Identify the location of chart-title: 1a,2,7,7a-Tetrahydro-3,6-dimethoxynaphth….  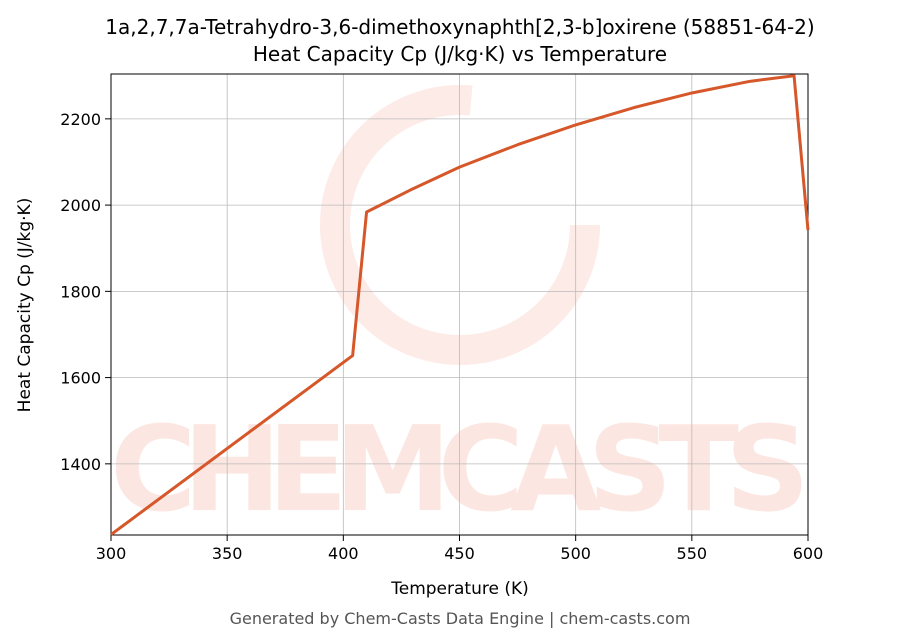
(459, 27).